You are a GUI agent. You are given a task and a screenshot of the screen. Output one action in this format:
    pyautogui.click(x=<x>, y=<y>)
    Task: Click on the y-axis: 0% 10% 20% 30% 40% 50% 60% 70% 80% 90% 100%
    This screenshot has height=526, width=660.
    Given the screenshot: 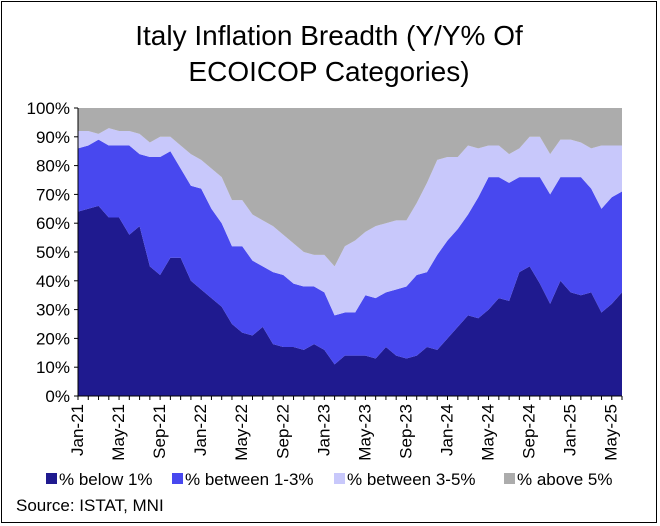 What is the action you would take?
    pyautogui.click(x=53, y=252)
    